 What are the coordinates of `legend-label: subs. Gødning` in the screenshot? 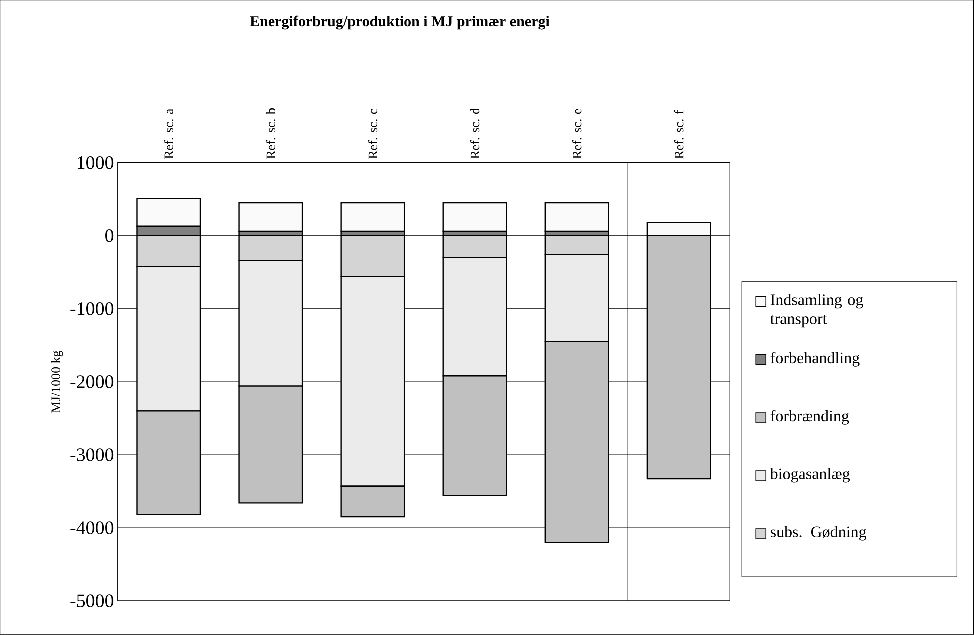 It's located at (818, 533).